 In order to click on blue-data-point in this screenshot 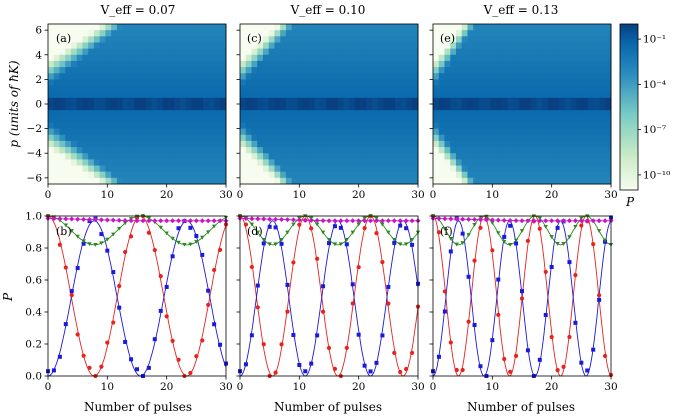, I will do `click(364, 365)`.